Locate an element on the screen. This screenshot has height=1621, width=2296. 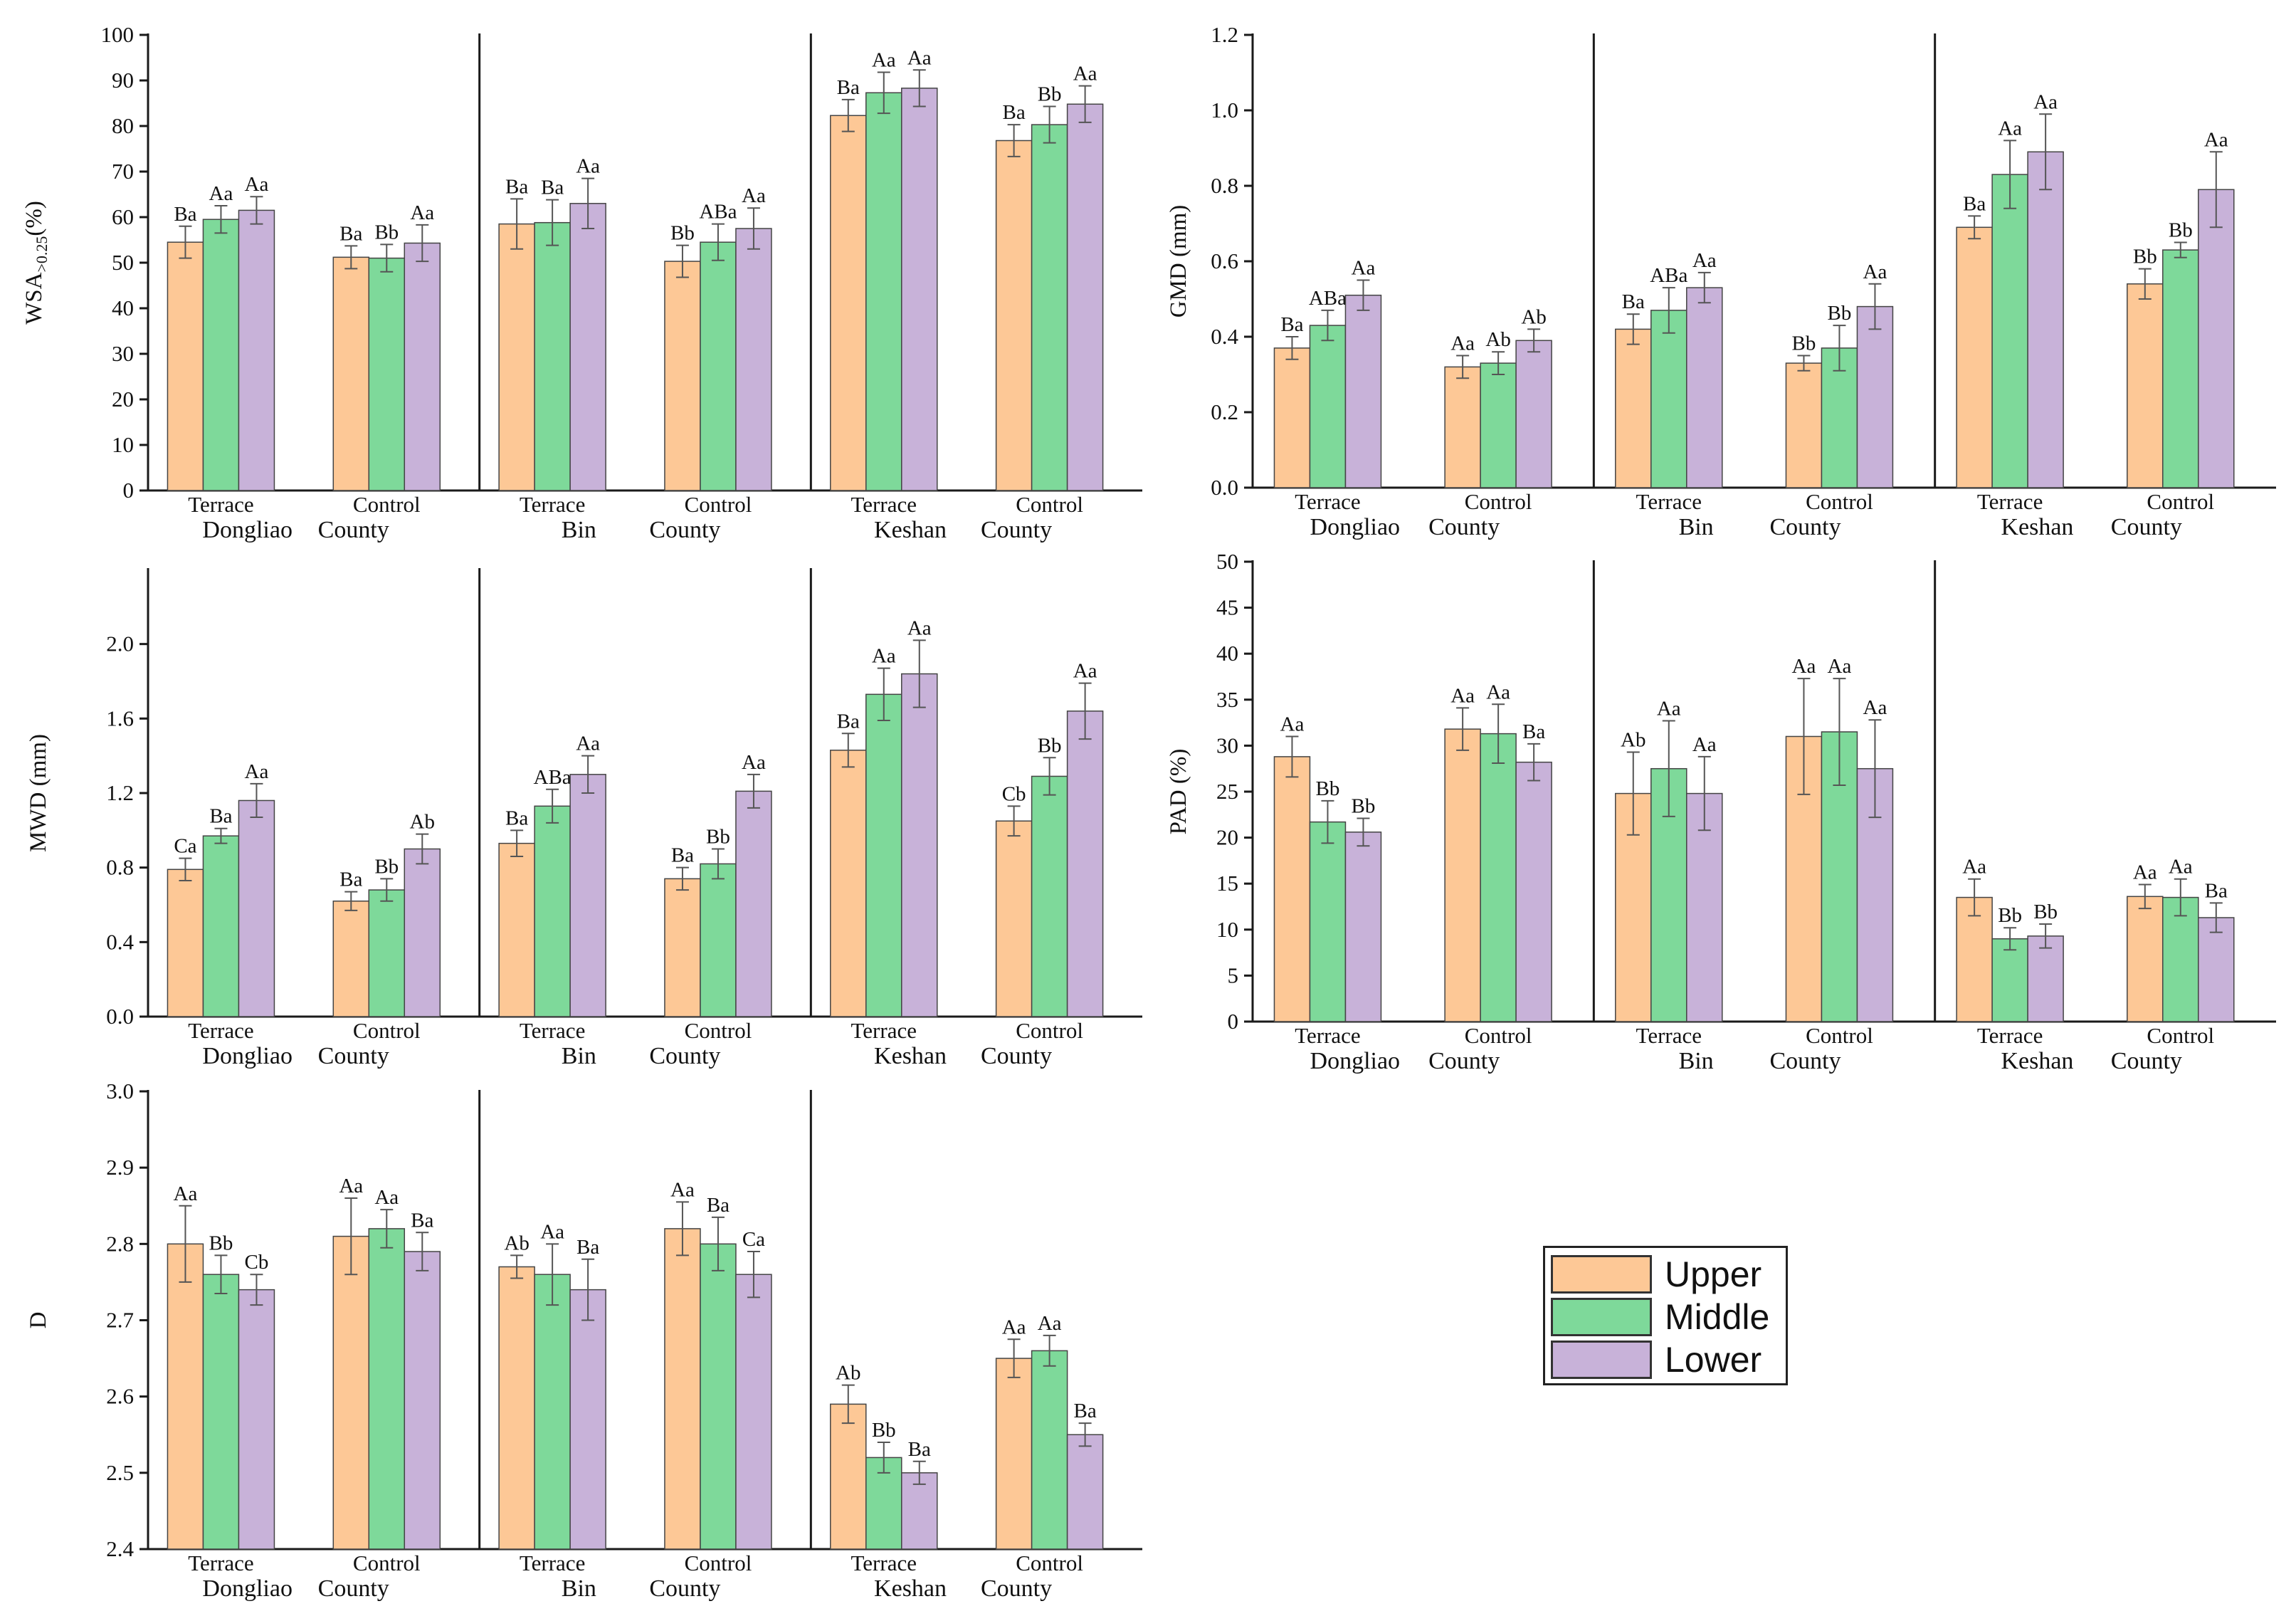
legend-label-middle: Middle is located at coordinates (1717, 1317).